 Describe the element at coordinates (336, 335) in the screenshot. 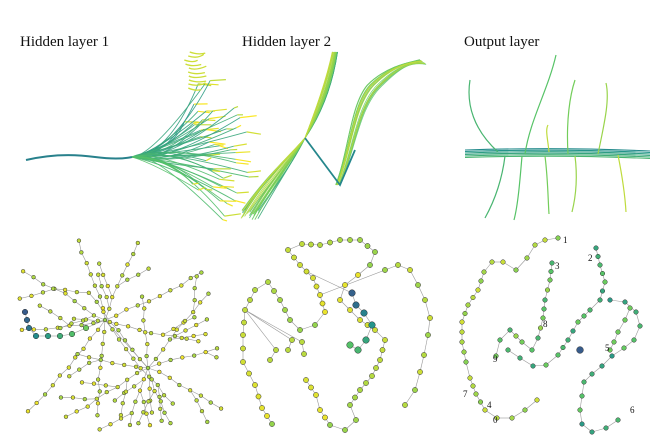

I see `hidden-layer-2-graph` at that location.